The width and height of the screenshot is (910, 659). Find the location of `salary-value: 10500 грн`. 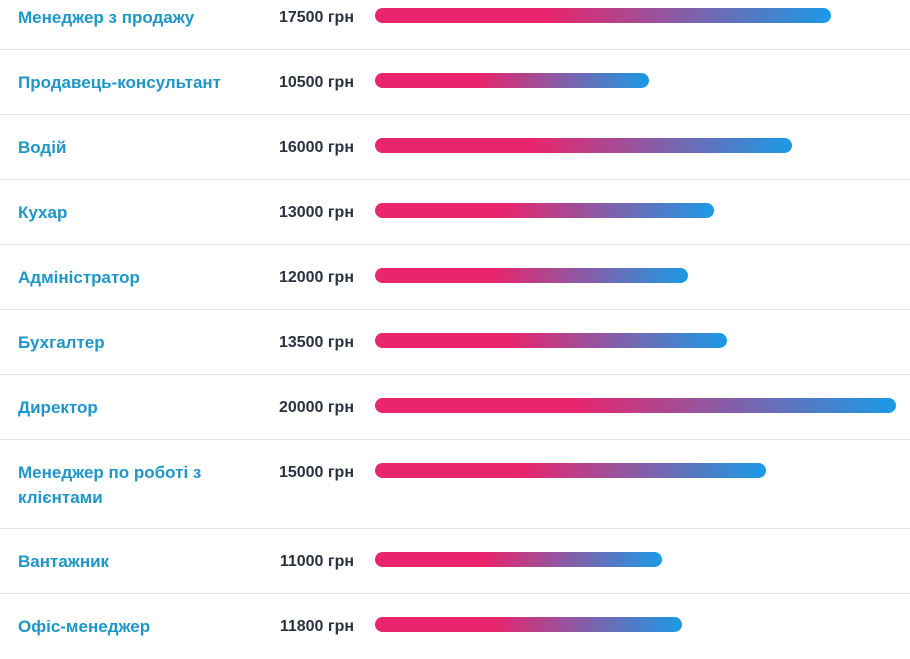

salary-value: 10500 грн is located at coordinates (316, 82).